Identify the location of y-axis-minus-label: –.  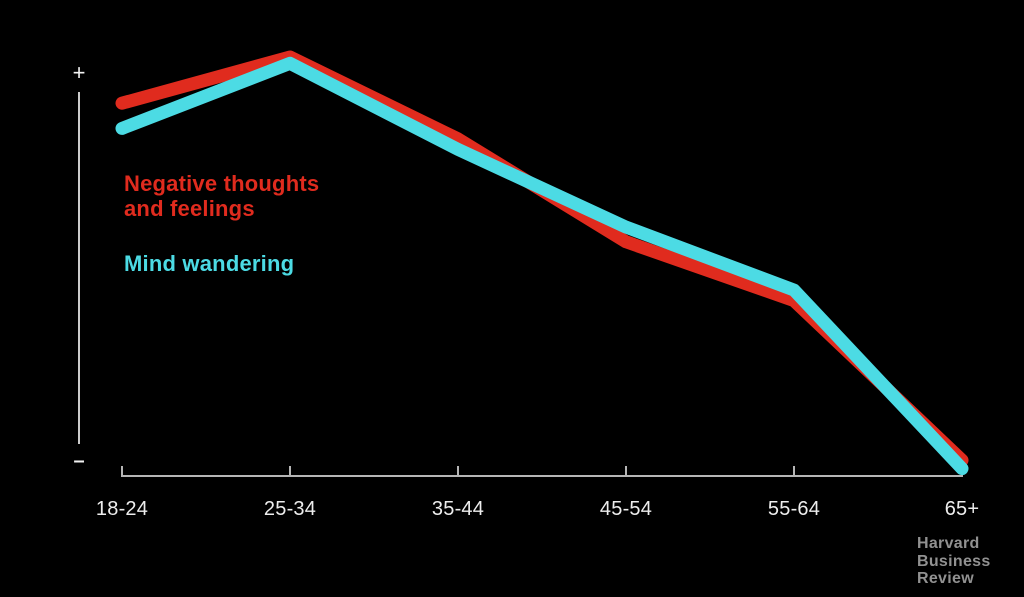
(79, 461).